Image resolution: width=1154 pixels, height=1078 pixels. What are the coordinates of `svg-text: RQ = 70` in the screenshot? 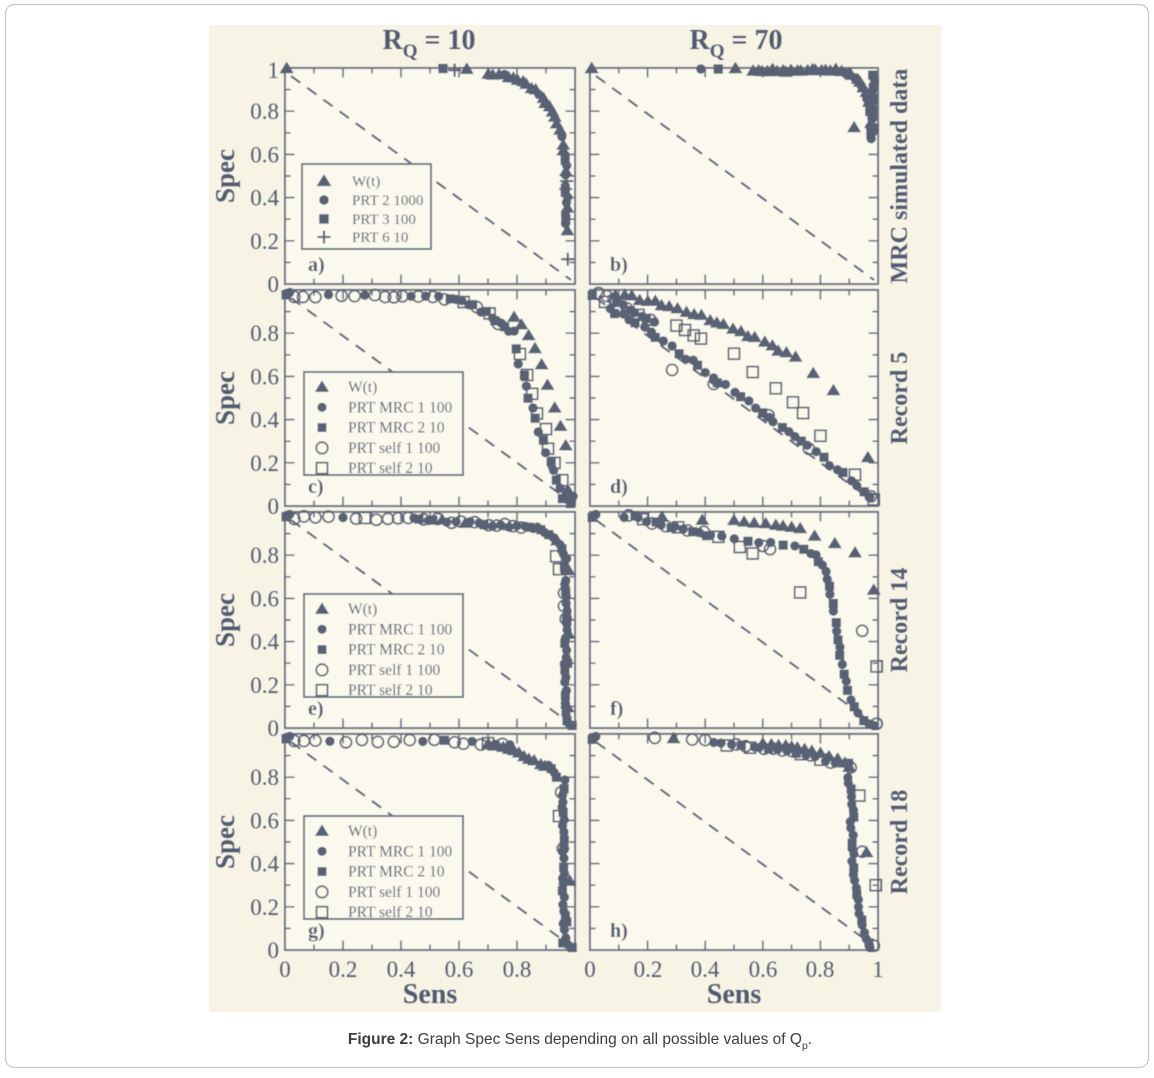 It's located at (736, 43).